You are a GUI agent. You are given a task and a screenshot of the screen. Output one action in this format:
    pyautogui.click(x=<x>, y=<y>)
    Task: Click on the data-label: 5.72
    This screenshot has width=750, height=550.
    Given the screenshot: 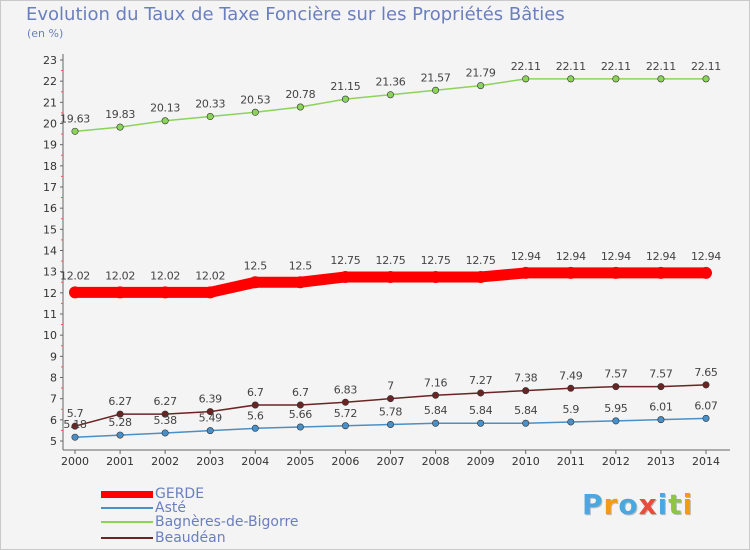 What is the action you would take?
    pyautogui.click(x=345, y=413)
    